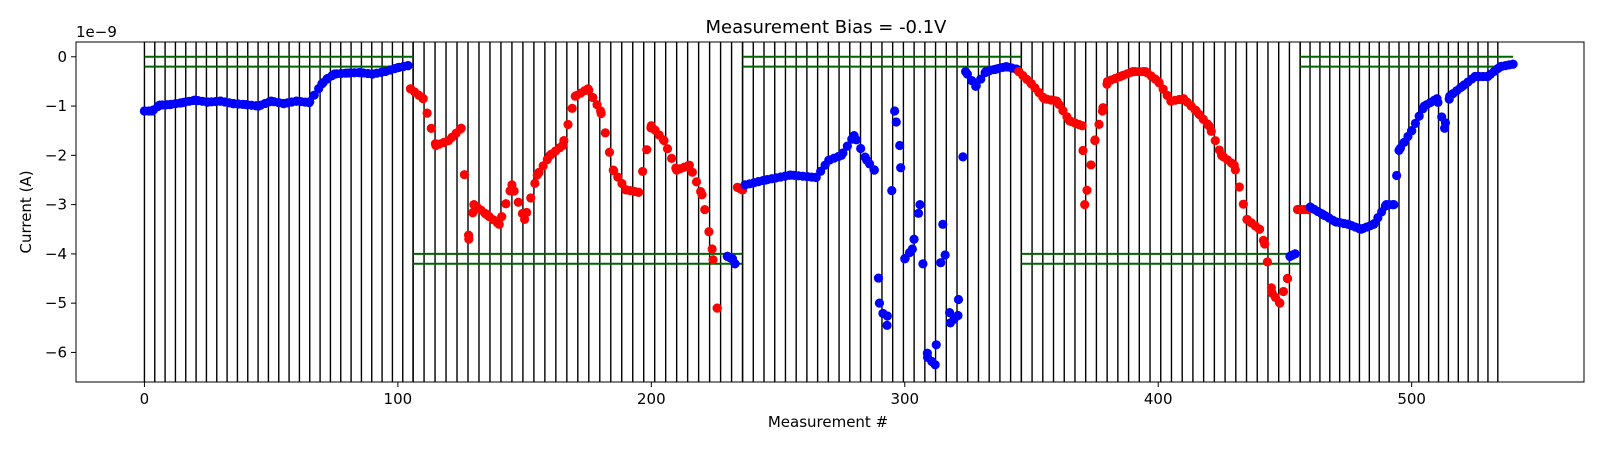 This screenshot has width=1600, height=450. Describe the element at coordinates (398, 399) in the screenshot. I see `x-tick-label: 100` at that location.